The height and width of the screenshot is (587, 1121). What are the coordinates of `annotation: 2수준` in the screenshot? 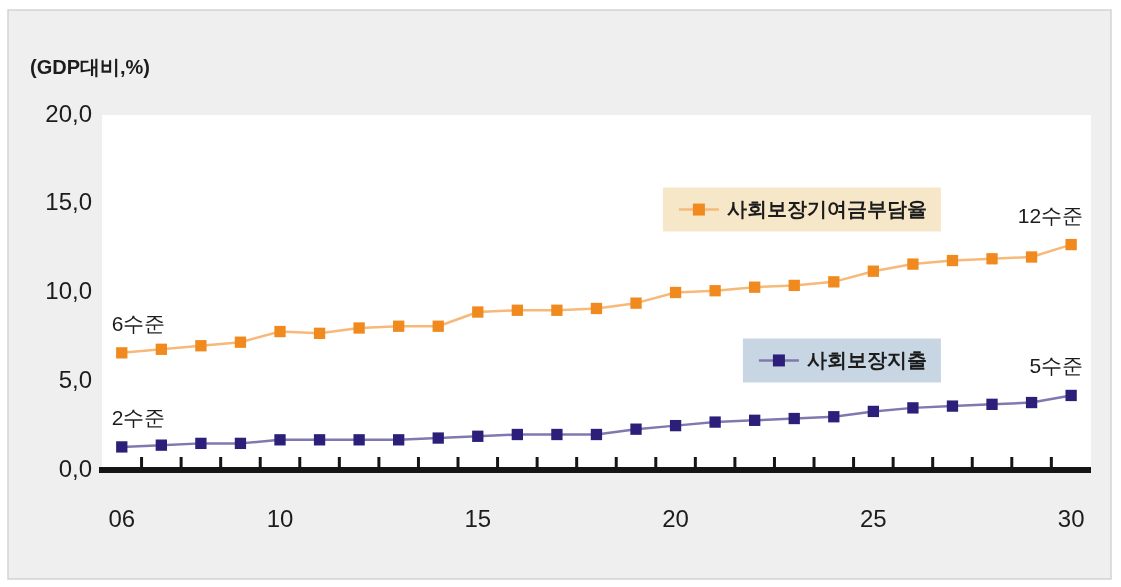 It's located at (138, 417).